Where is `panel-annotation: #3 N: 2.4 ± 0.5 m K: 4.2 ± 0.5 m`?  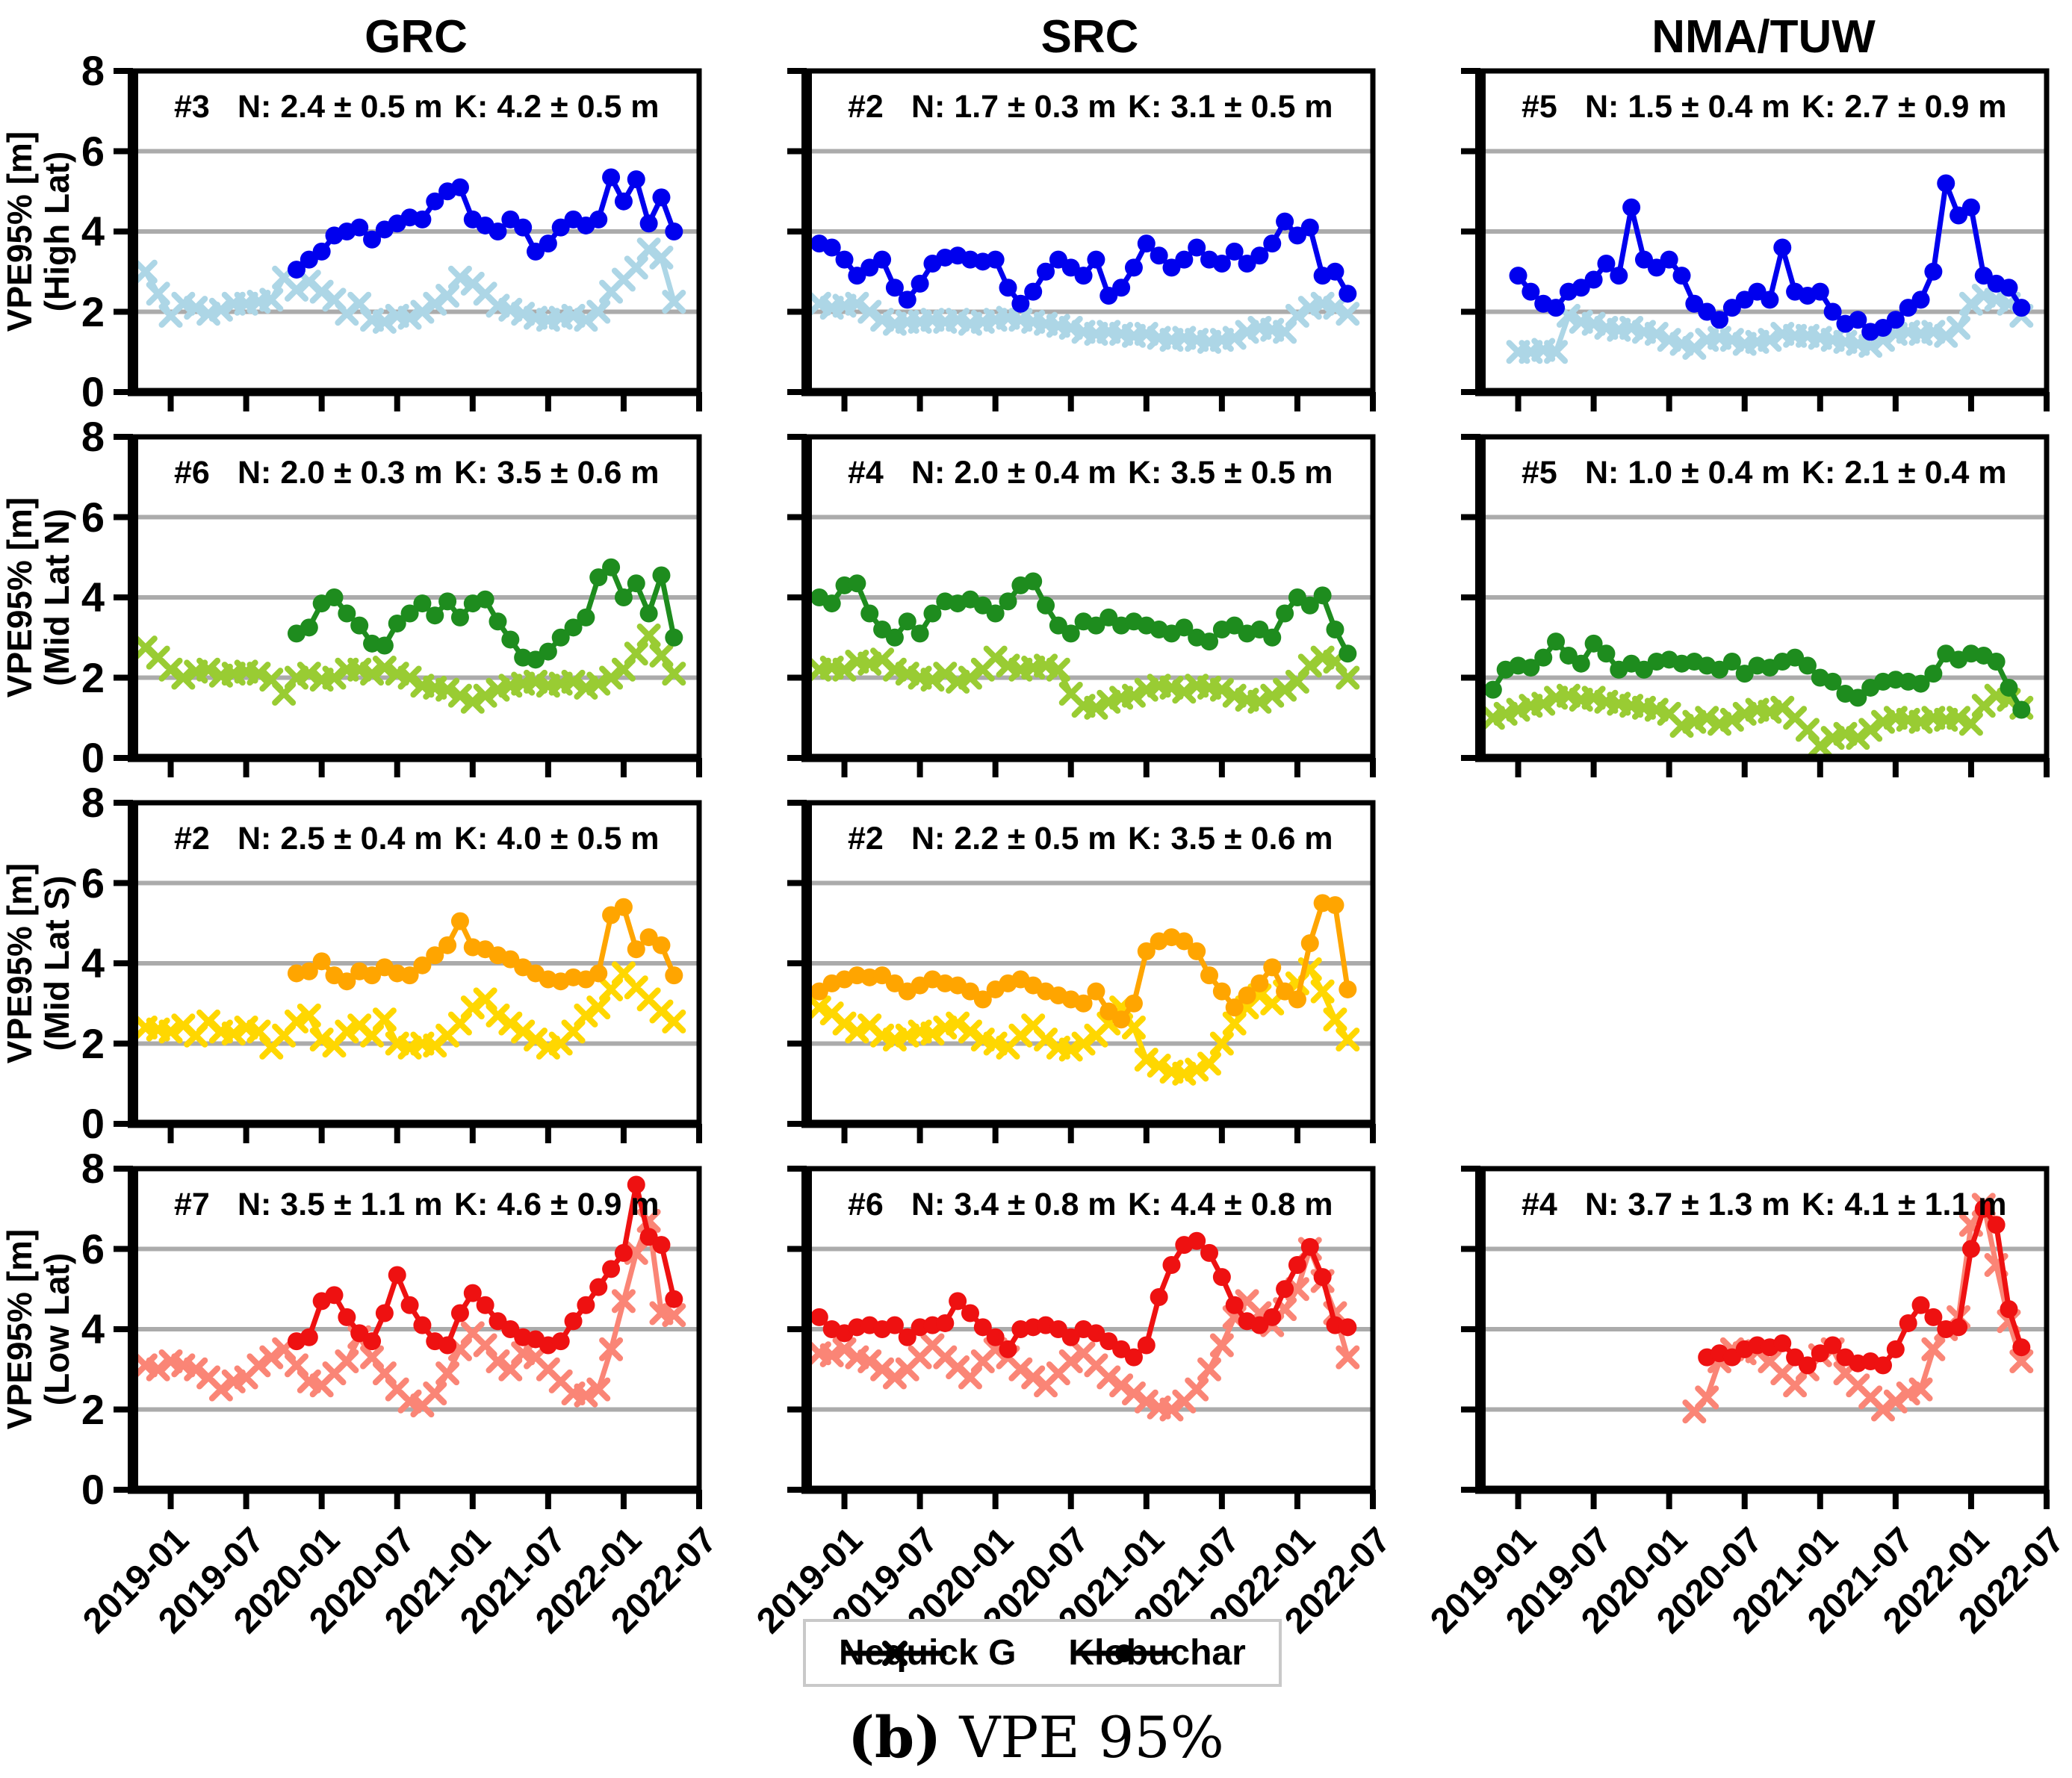 panel-annotation: #3 N: 2.4 ± 0.5 m K: 4.2 ± 0.5 m is located at coordinates (417, 107).